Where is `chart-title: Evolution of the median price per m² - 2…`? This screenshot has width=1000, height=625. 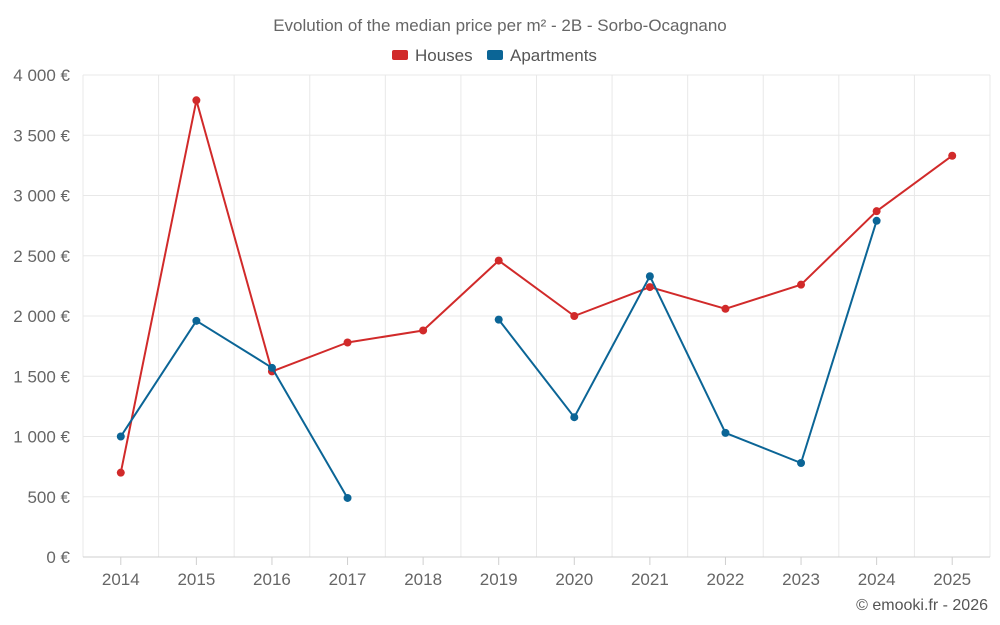
chart-title: Evolution of the median price per m² - 2… is located at coordinates (500, 25).